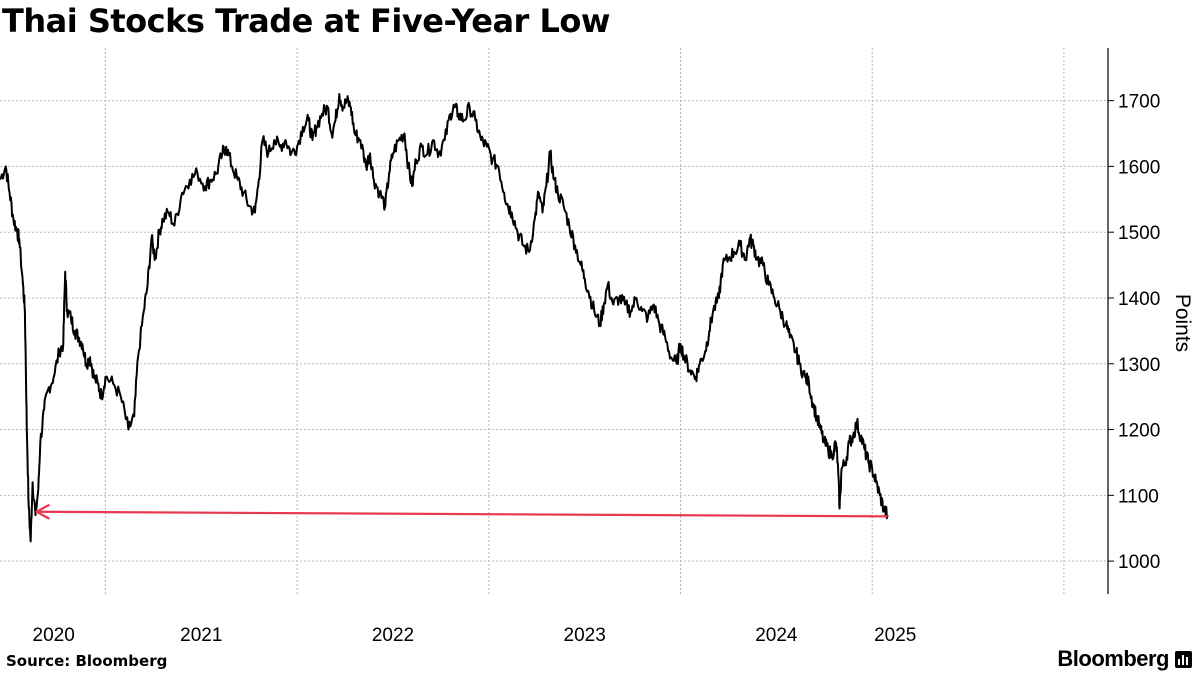 This screenshot has height=675, width=1200. I want to click on x-axis: 2020 2021 2022 2023 2024 2025, so click(475, 635).